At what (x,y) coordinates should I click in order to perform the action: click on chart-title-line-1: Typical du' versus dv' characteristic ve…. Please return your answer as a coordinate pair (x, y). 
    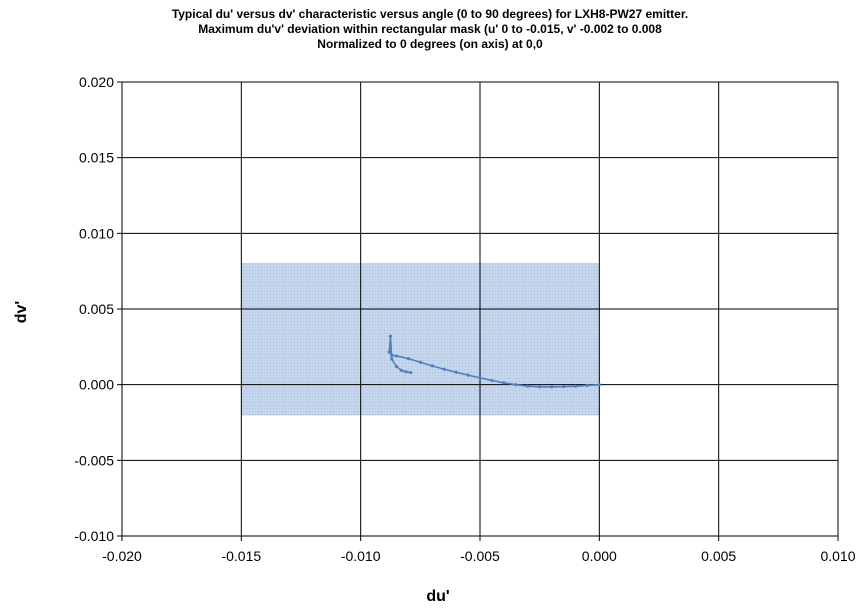
    Looking at the image, I should click on (430, 14).